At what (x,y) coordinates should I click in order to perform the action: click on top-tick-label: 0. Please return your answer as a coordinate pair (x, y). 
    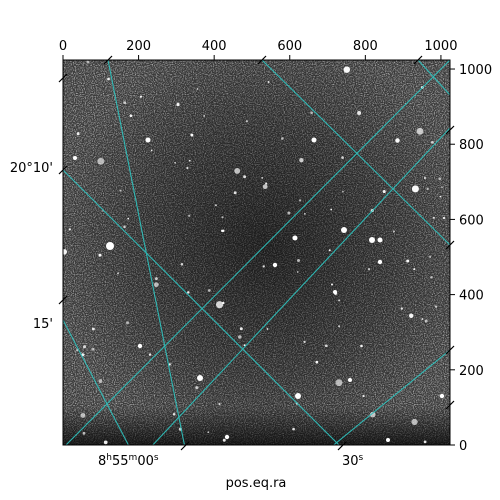
    Looking at the image, I should click on (63, 46).